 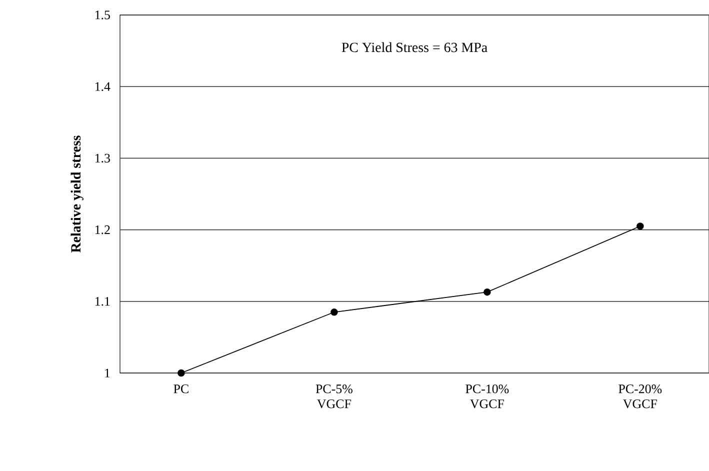 I want to click on y-tick-label: 1.1, so click(x=102, y=301).